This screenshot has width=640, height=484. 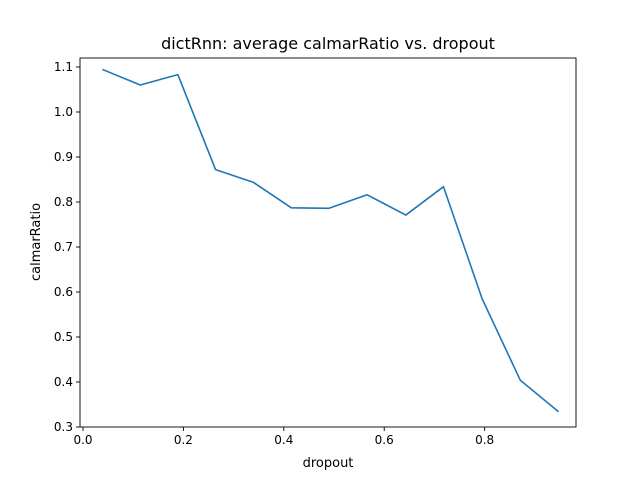 What do you see at coordinates (283, 440) in the screenshot?
I see `x-tick-label: 0.4` at bounding box center [283, 440].